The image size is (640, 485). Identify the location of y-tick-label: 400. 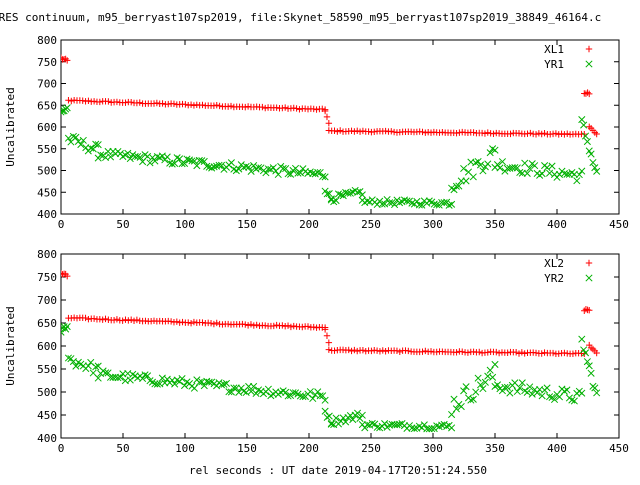
(47, 214).